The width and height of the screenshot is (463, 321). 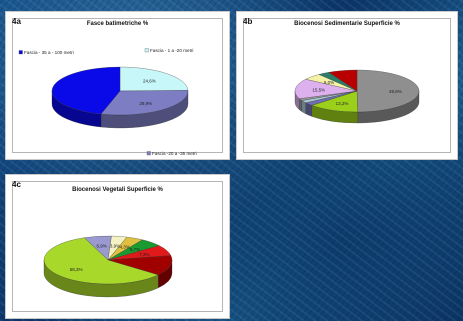 I want to click on slice-value-label: 5,7%, so click(x=135, y=249).